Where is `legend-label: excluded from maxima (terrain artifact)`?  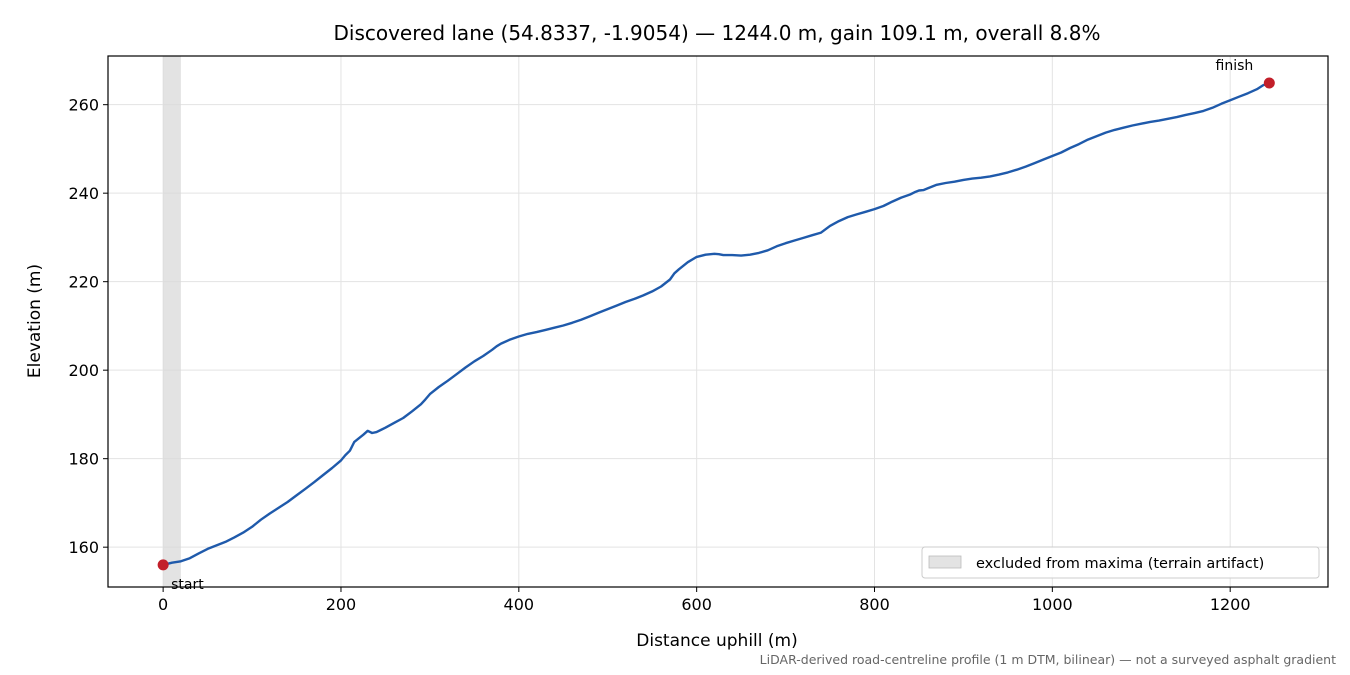 legend-label: excluded from maxima (terrain artifact) is located at coordinates (1120, 564).